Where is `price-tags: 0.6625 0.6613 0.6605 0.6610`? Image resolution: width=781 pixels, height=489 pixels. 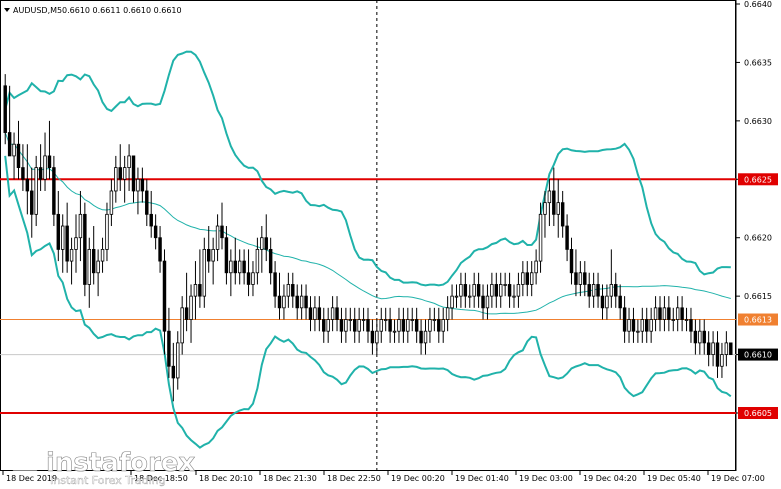 price-tags: 0.6625 0.6613 0.6605 0.6610 is located at coordinates (758, 296).